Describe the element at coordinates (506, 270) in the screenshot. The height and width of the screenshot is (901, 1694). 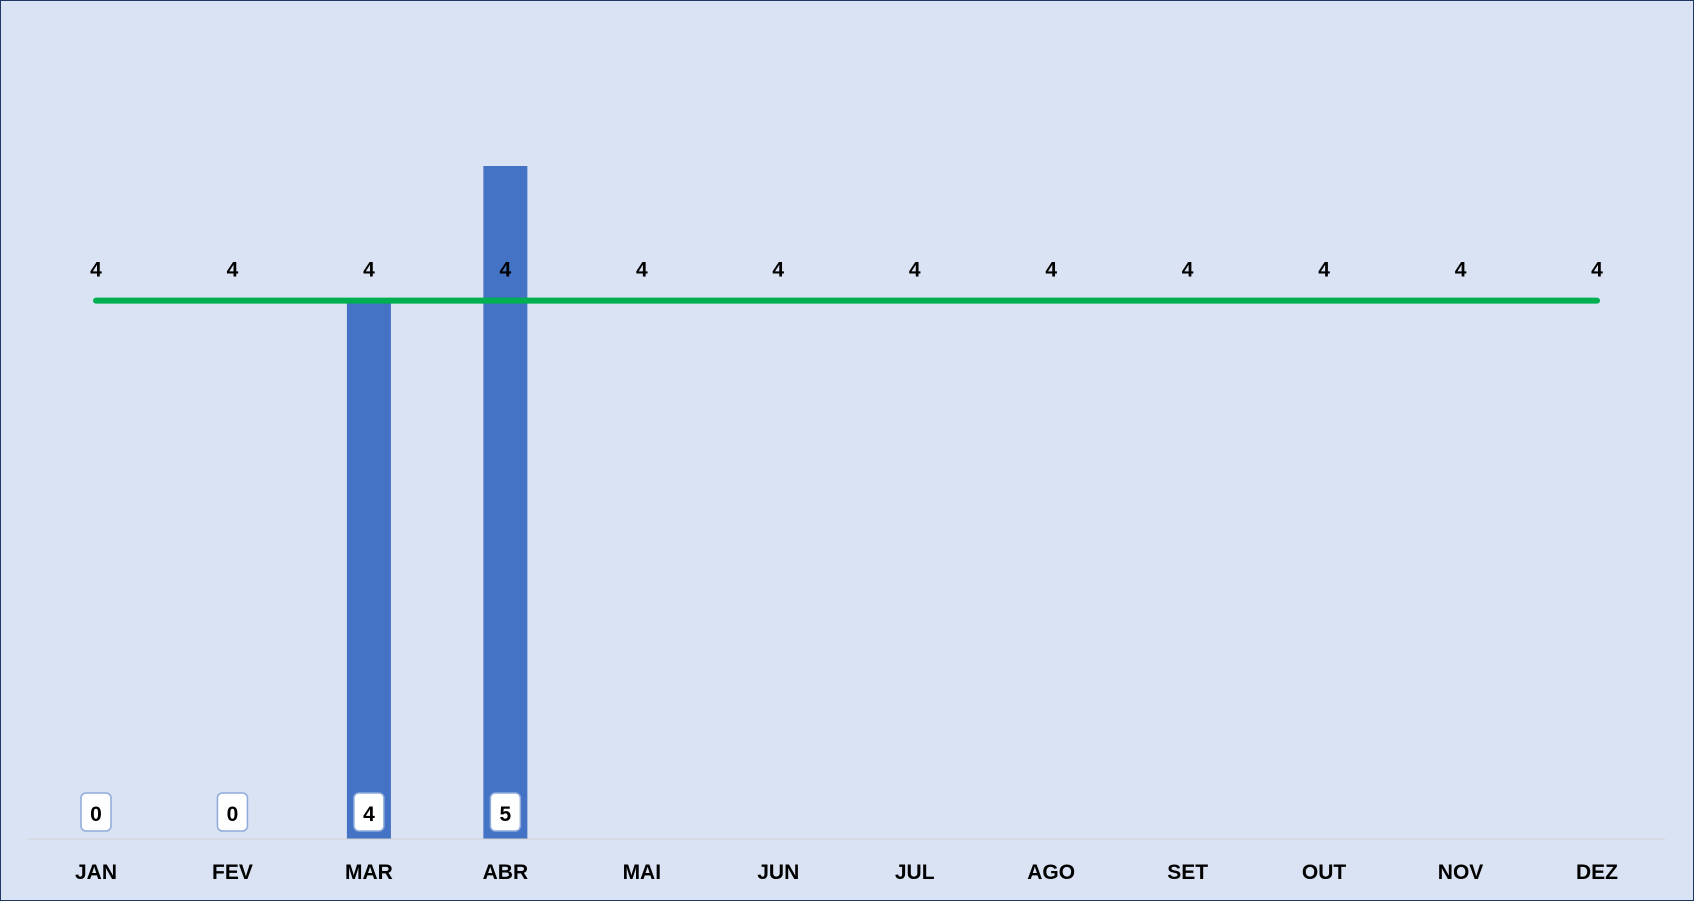
I see `target-label-abr: 4` at that location.